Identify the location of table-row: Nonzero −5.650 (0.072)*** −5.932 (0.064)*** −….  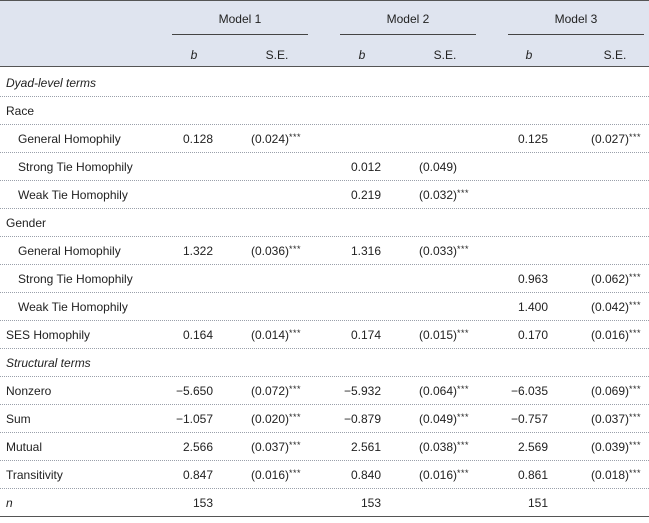
(324, 391).